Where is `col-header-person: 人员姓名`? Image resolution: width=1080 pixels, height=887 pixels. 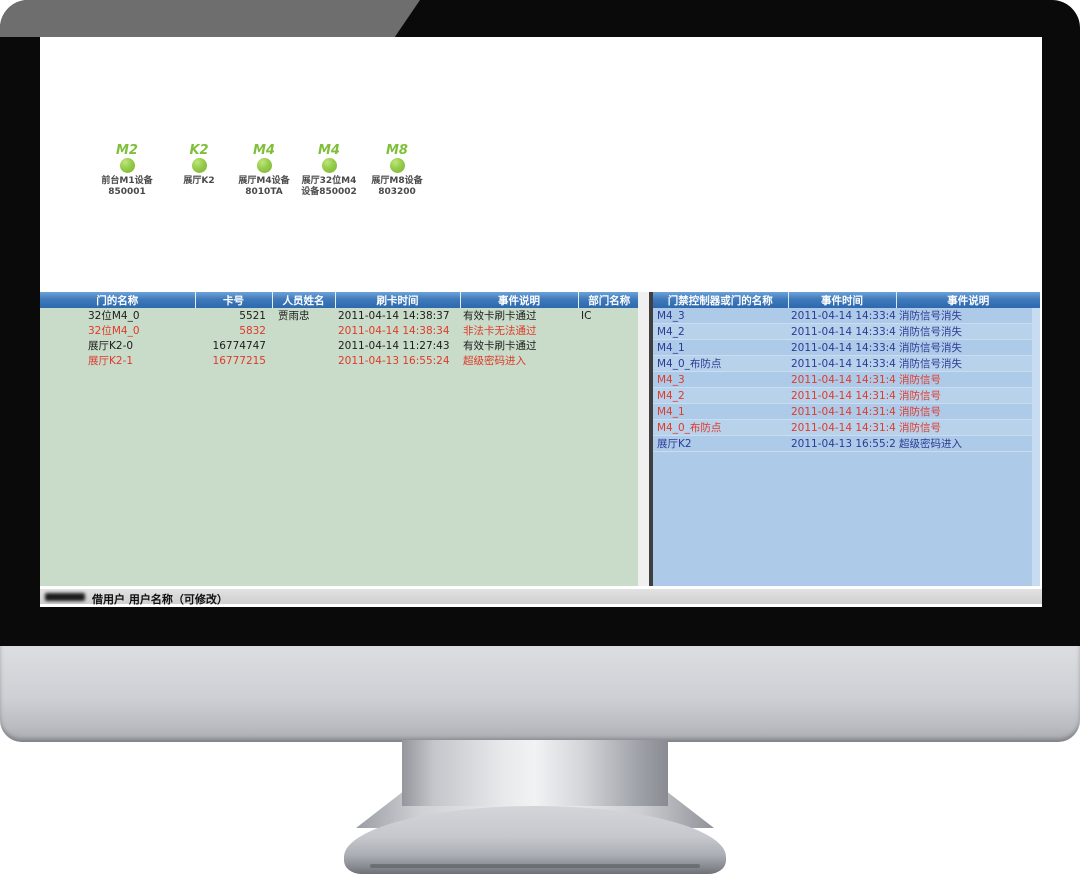
col-header-person: 人员姓名 is located at coordinates (303, 300).